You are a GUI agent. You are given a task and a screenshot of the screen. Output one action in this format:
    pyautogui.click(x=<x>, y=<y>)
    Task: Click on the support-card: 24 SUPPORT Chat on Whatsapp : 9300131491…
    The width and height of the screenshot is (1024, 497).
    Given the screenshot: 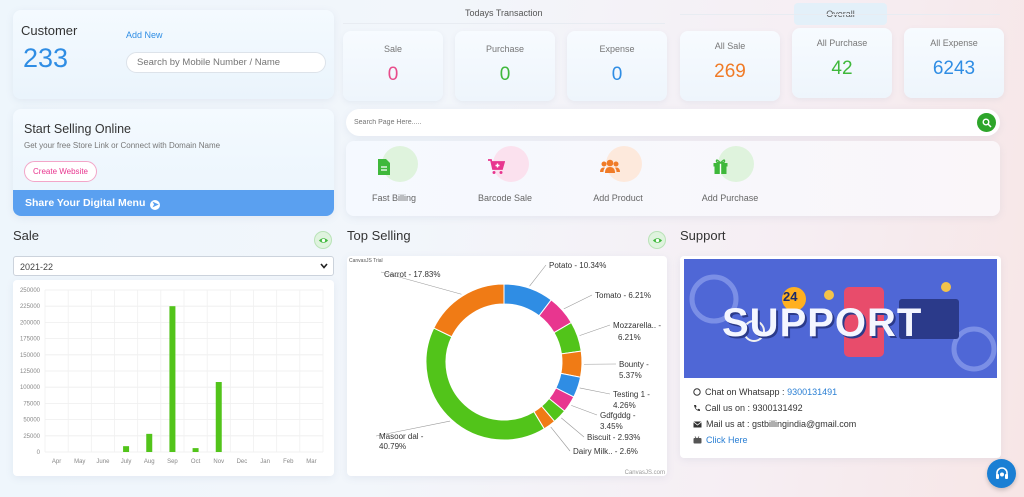 What is the action you would take?
    pyautogui.click(x=840, y=357)
    